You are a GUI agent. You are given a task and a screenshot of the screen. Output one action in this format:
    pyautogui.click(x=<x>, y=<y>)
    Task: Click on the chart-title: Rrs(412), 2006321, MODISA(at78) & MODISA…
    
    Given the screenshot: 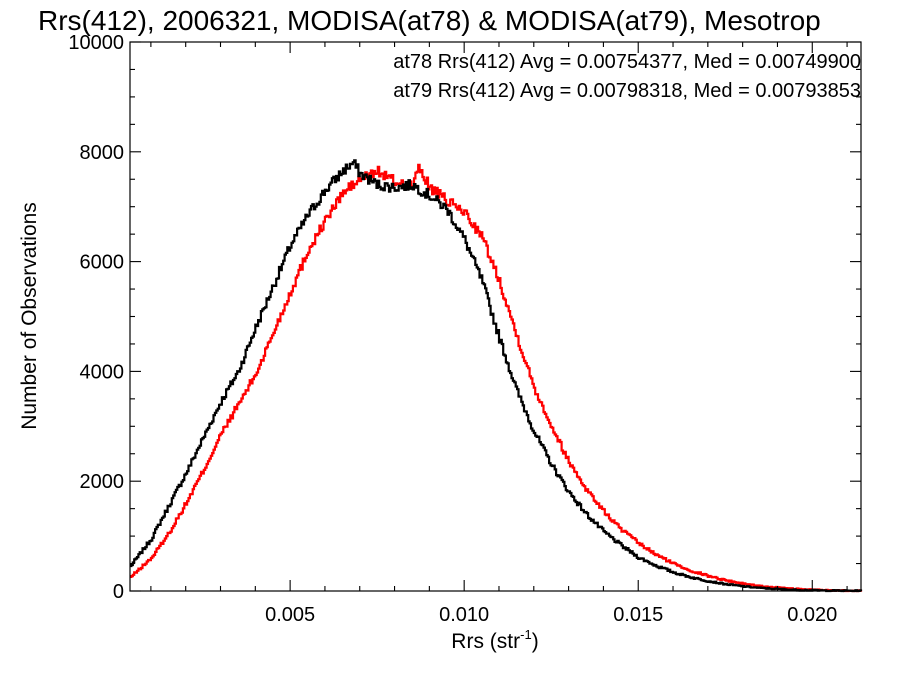 What is the action you would take?
    pyautogui.click(x=429, y=20)
    